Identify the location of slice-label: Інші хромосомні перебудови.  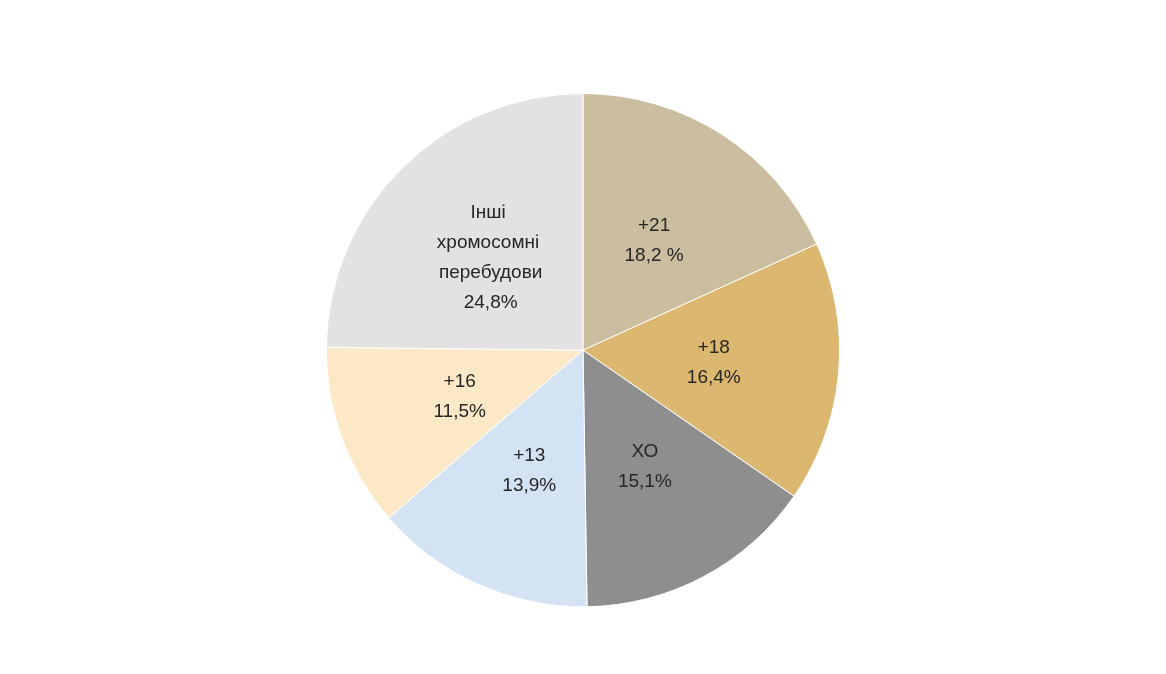
(490, 242).